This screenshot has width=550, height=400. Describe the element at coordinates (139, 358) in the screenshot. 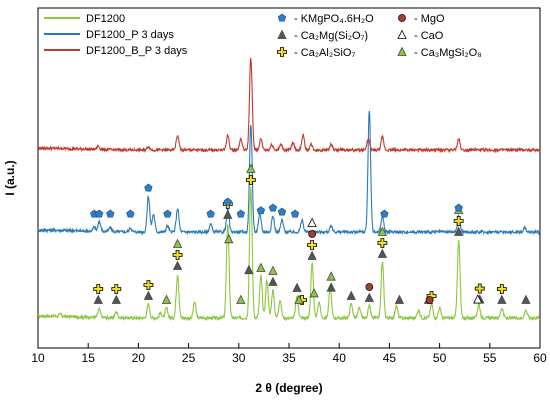

I see `x-tick-label-20: 20` at that location.